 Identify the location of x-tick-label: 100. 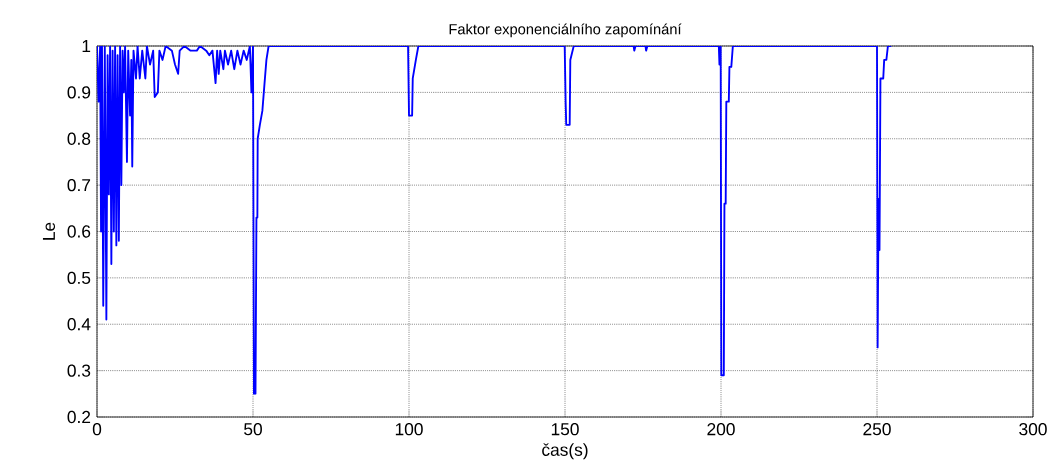
(409, 429).